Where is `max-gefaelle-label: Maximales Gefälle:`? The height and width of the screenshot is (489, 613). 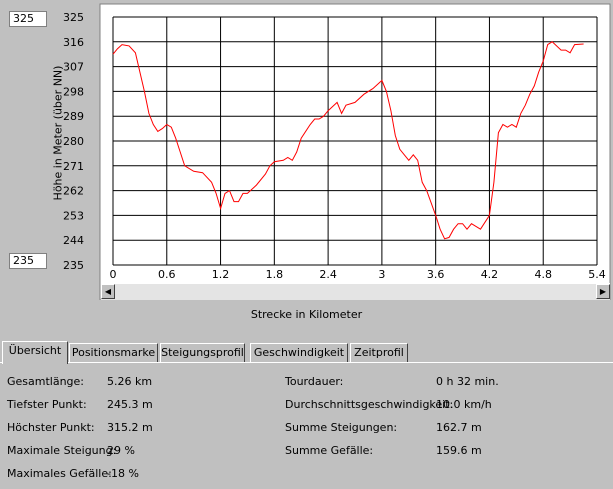 max-gefaelle-label: Maximales Gefälle: is located at coordinates (59, 473).